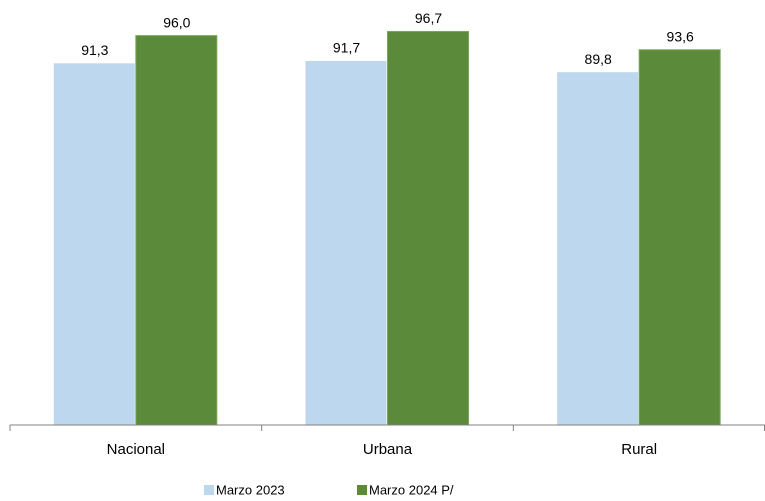 This screenshot has width=765, height=501. I want to click on data-label: 96,7, so click(428, 18).